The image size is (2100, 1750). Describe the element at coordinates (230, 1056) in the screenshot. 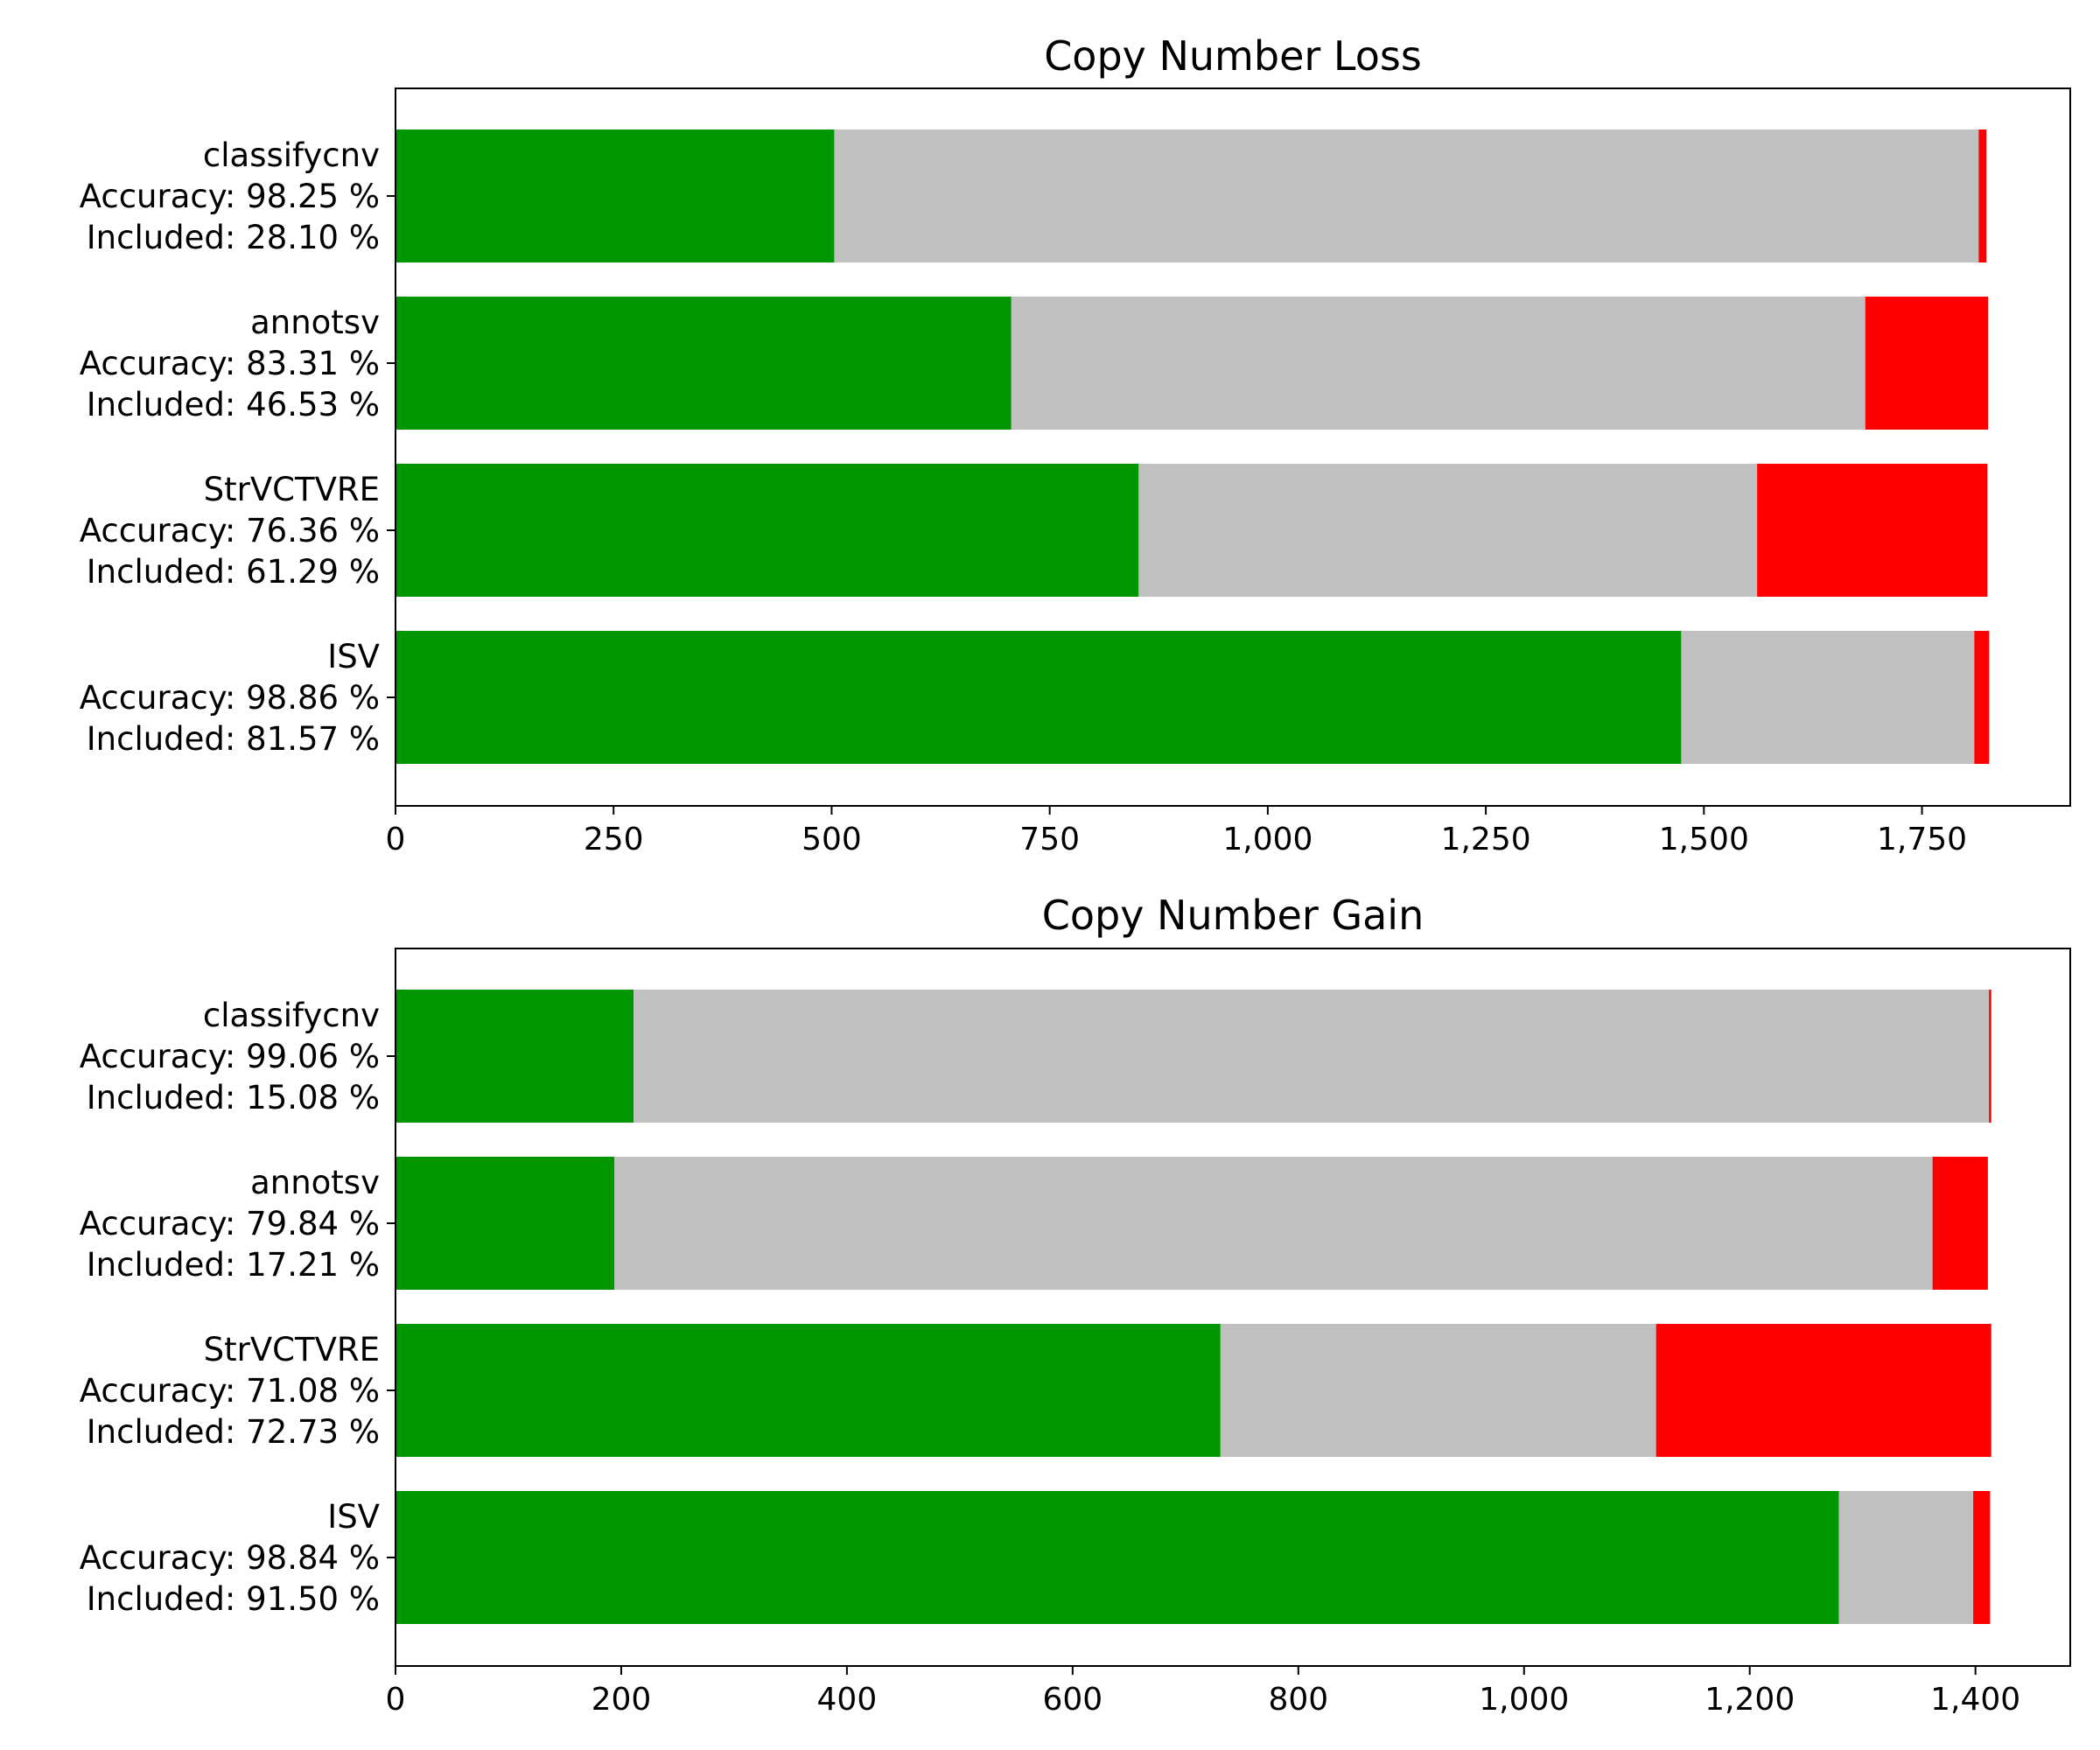

I see `y-tick-label: Accuracy: 99.06 %` at that location.